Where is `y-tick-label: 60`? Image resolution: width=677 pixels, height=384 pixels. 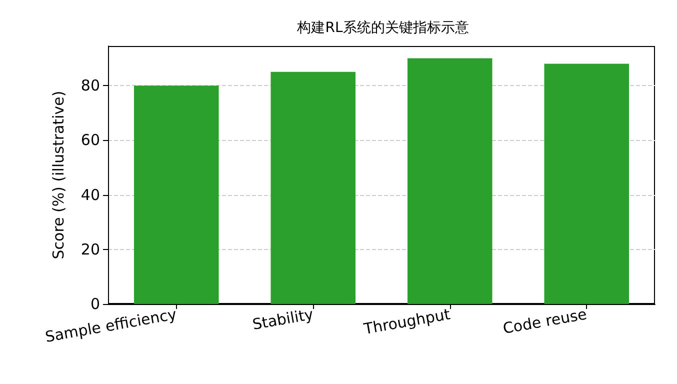
y-tick-label: 60 is located at coordinates (90, 140).